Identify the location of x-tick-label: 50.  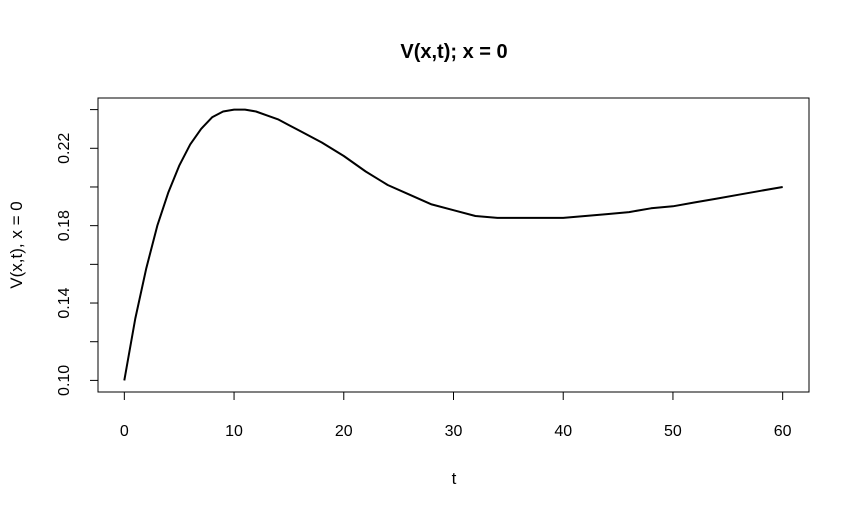
(673, 431).